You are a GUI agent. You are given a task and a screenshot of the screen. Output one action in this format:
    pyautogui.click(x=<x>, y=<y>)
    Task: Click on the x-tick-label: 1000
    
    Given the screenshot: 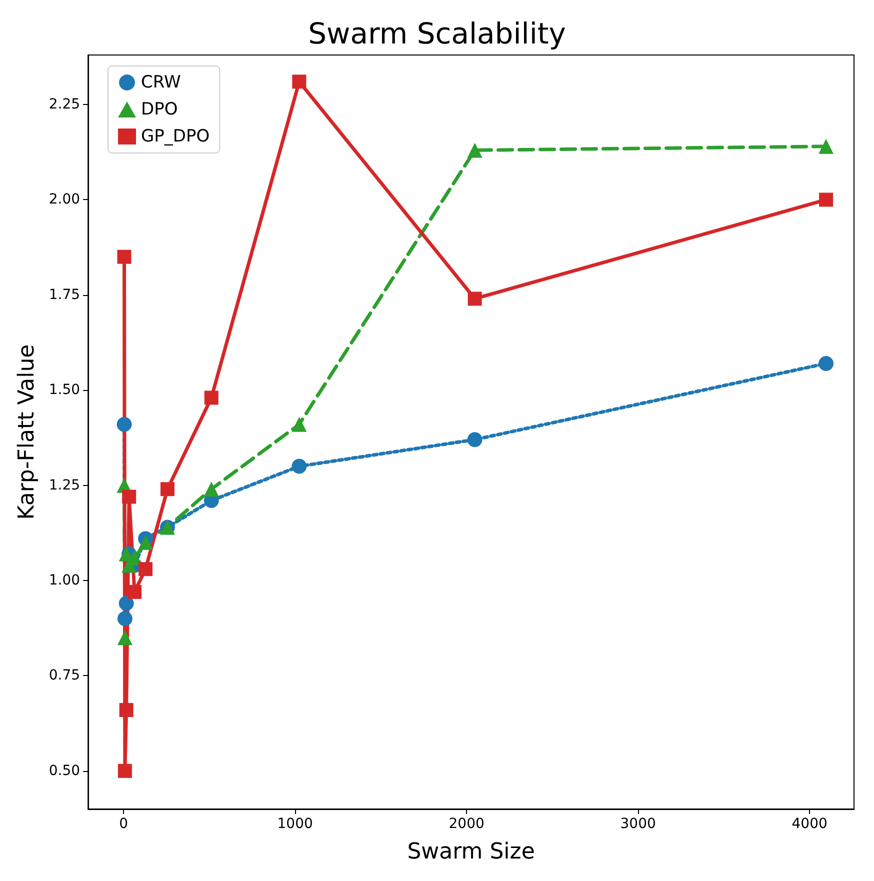 What is the action you would take?
    pyautogui.click(x=295, y=824)
    